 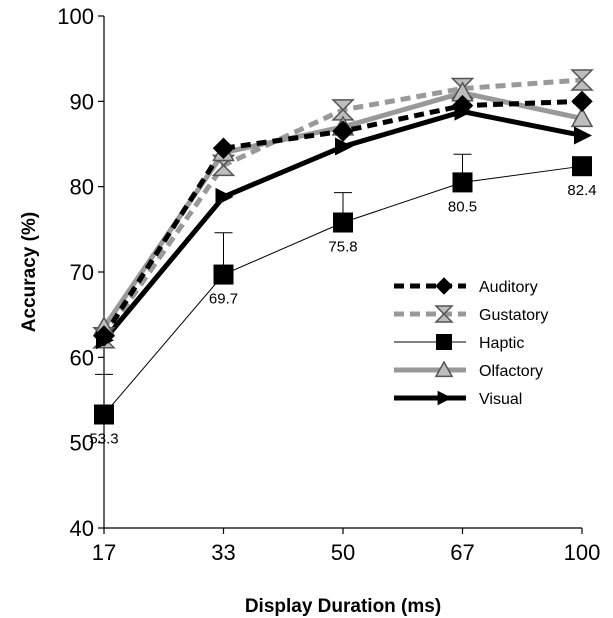 What do you see at coordinates (82, 101) in the screenshot?
I see `y-tick-label: 90` at bounding box center [82, 101].